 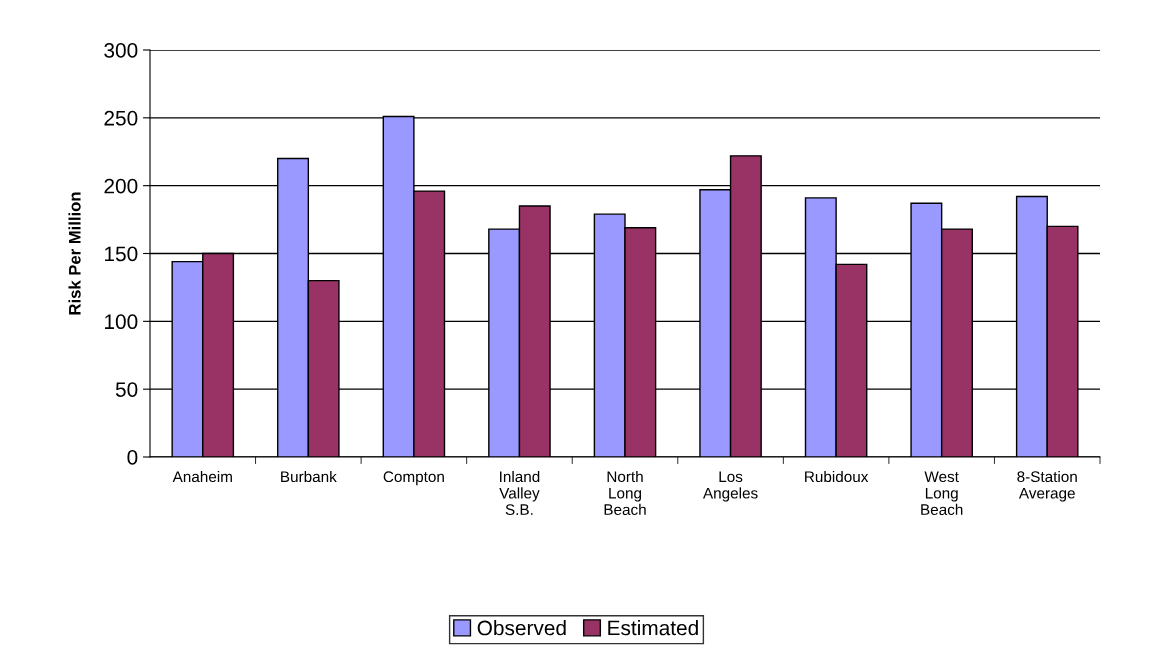 What do you see at coordinates (413, 478) in the screenshot?
I see `x-tick-label: Compton` at bounding box center [413, 478].